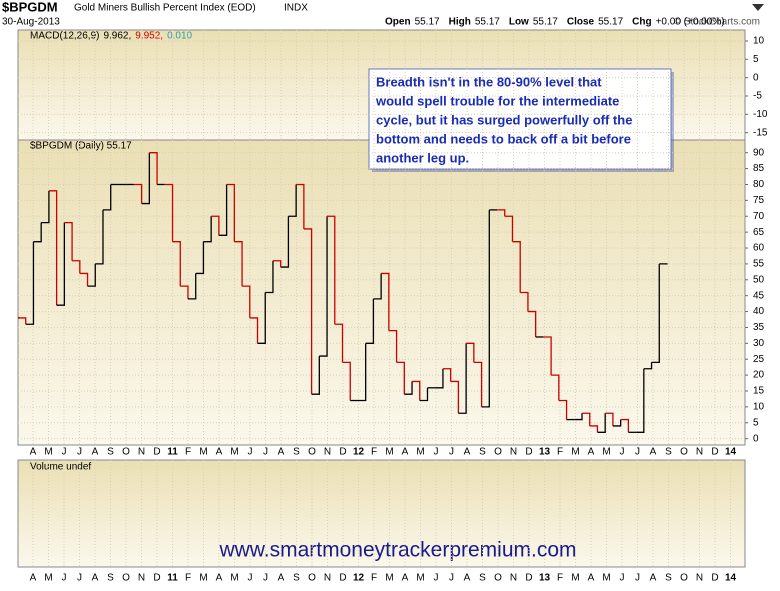  I want to click on x-tick-label: 14, so click(731, 578).